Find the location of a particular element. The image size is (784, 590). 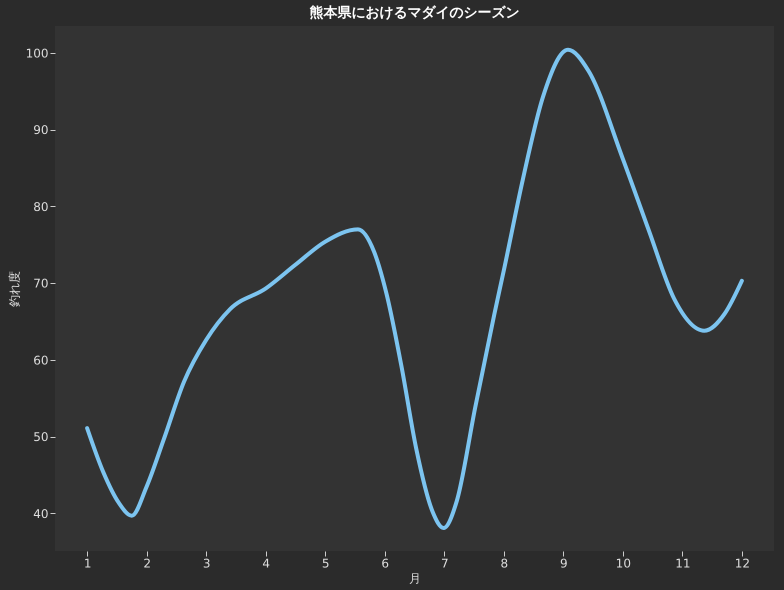

x-tick-label: 6 is located at coordinates (385, 563).